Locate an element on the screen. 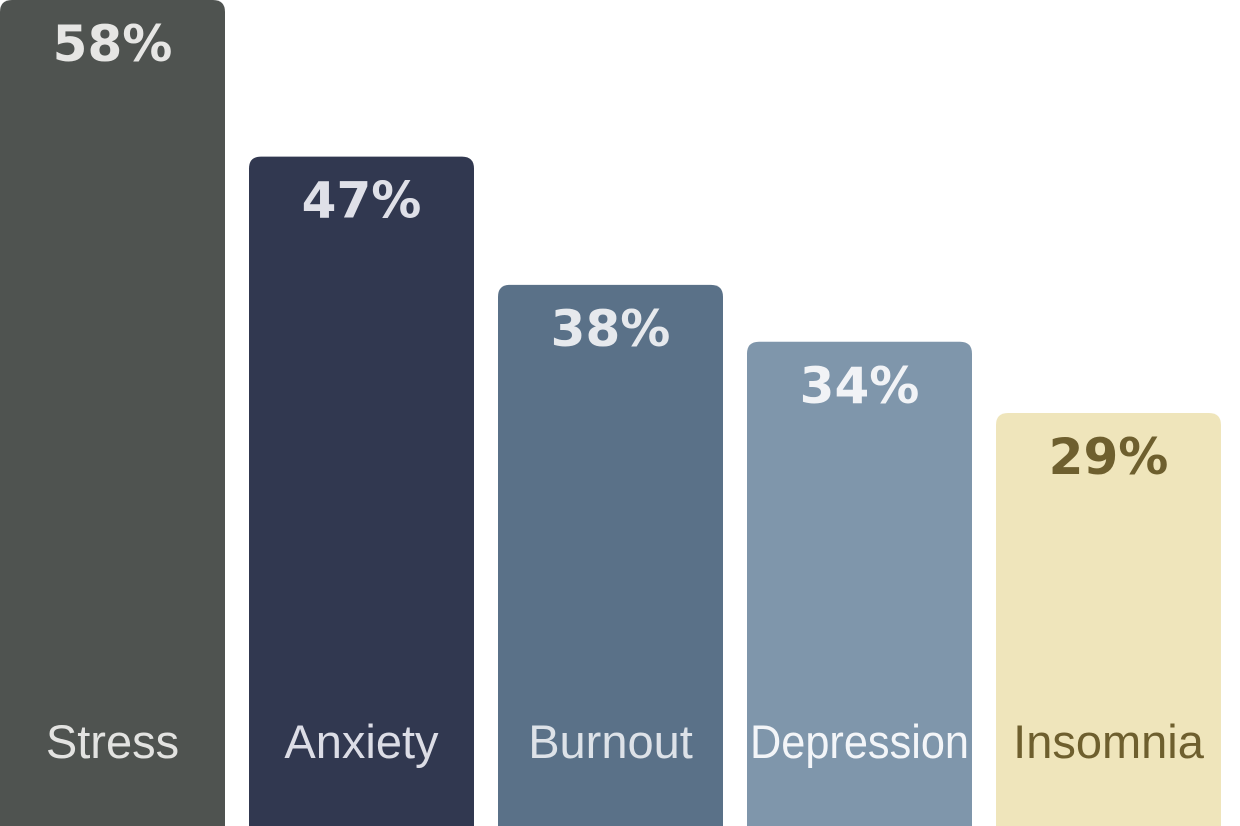 The image size is (1240, 826). category-label-insomnia: Insomnia is located at coordinates (1109, 741).